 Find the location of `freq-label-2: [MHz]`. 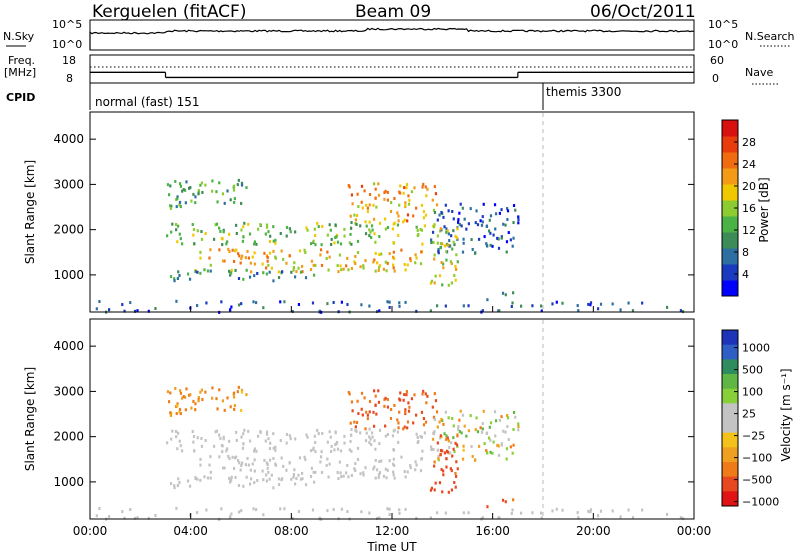

freq-label-2: [MHz] is located at coordinates (20, 72).